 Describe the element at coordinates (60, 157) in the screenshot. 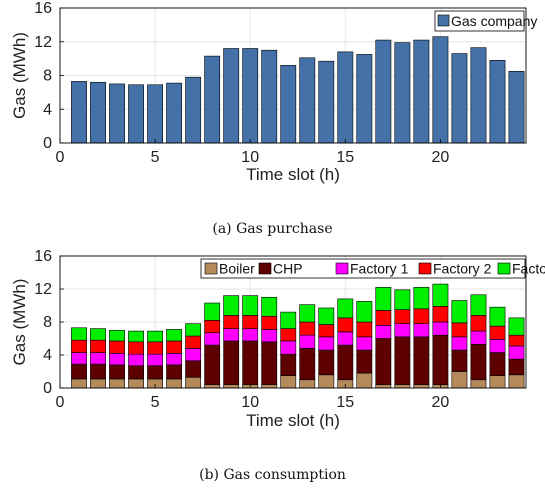

I see `x-tick-label: 0` at that location.